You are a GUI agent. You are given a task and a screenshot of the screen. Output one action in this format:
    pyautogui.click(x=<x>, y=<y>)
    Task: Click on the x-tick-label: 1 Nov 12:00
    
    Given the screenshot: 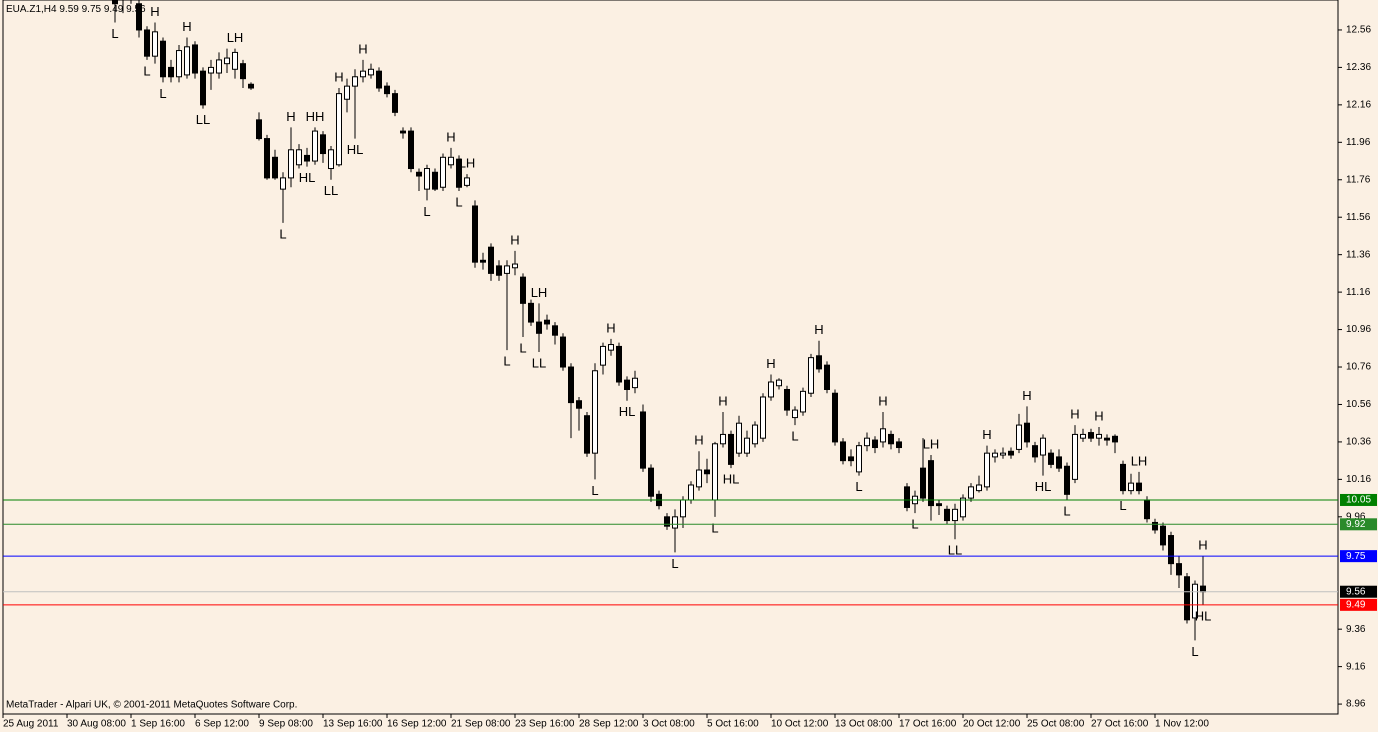 What is the action you would take?
    pyautogui.click(x=1182, y=724)
    